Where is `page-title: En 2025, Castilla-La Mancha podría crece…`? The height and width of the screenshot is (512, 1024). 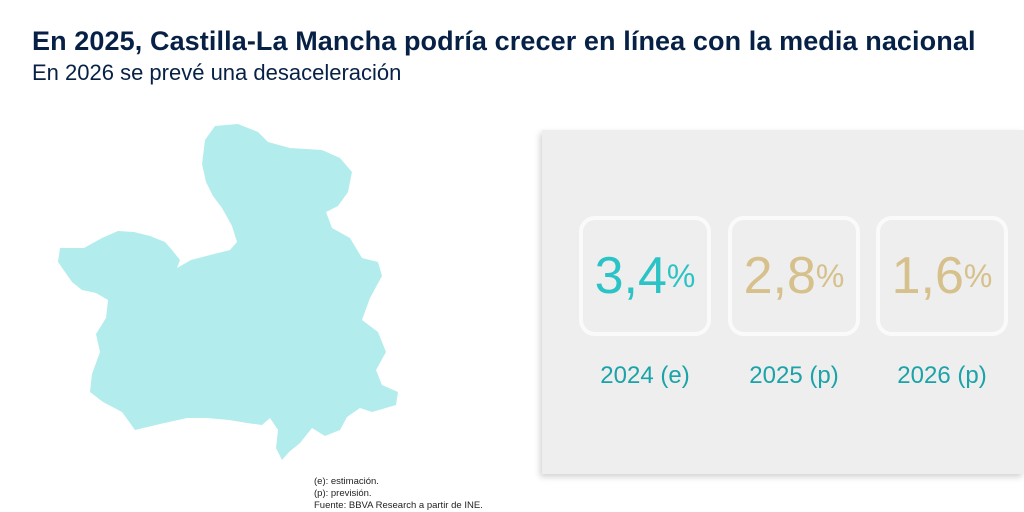
page-title: En 2025, Castilla-La Mancha podría crece… is located at coordinates (504, 41).